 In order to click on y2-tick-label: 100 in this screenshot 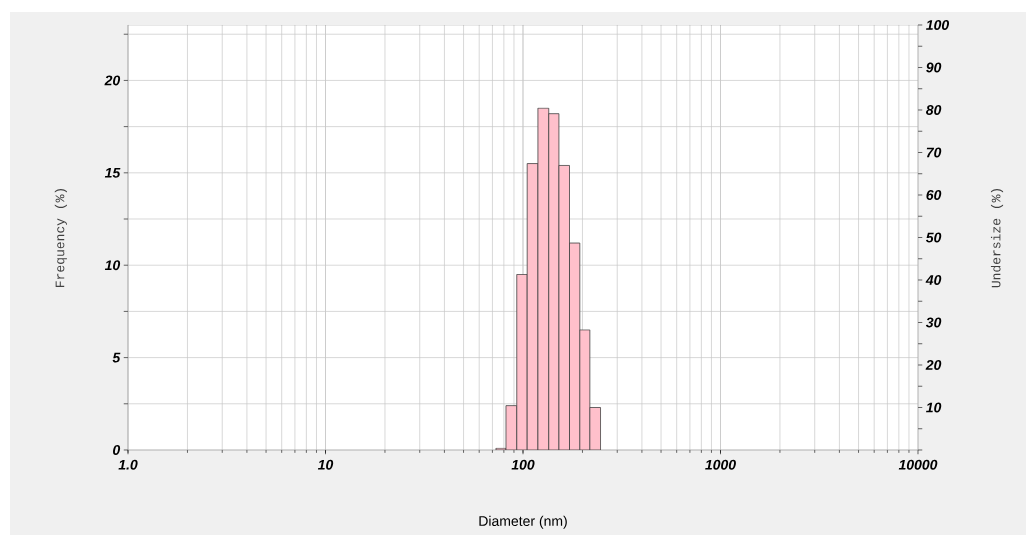, I will do `click(938, 25)`.